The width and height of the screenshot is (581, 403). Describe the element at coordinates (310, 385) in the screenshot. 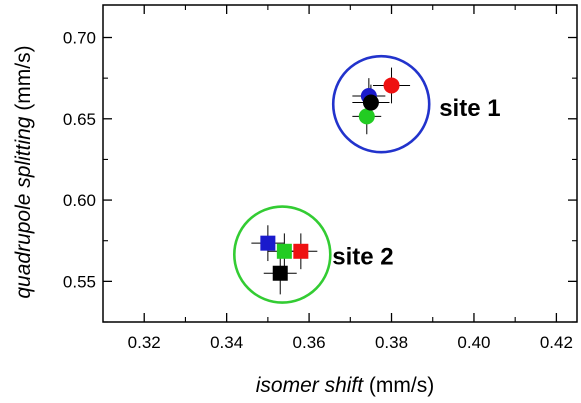

I see `x-axis-title-italic: isomer shift` at that location.